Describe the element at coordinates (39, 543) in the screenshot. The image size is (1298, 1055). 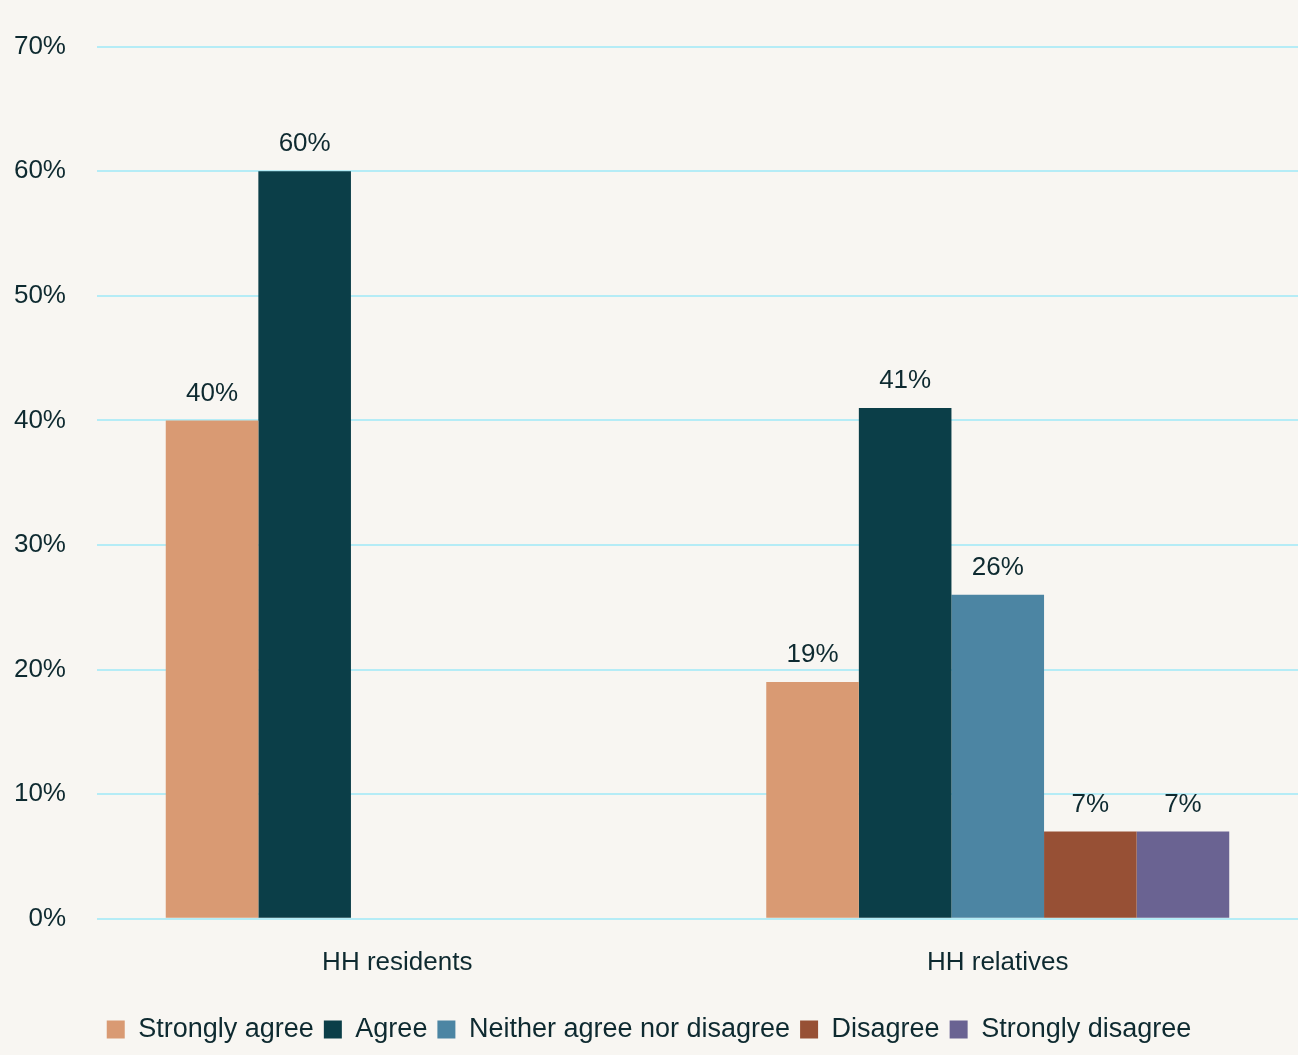
I see `y-tick-label: 30%` at that location.